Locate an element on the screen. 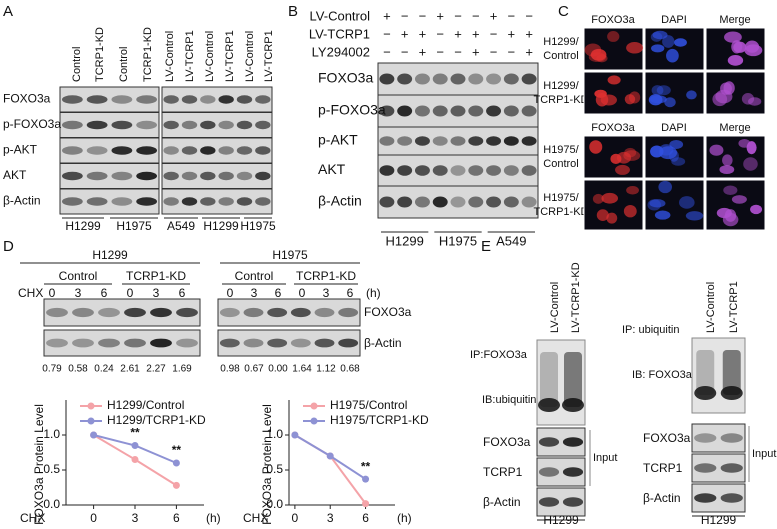 The width and height of the screenshot is (777, 529). band-label: β-Actin is located at coordinates (383, 343).